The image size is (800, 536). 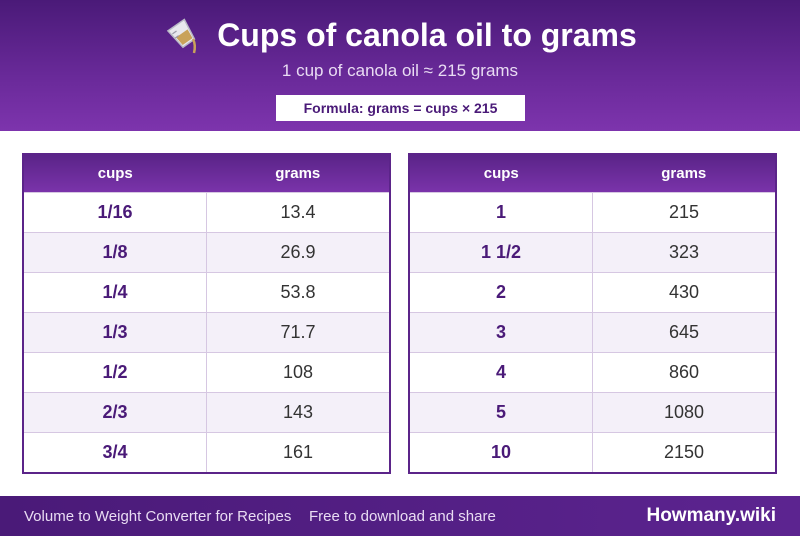 What do you see at coordinates (115, 451) in the screenshot?
I see `cups-cell: 3/4` at bounding box center [115, 451].